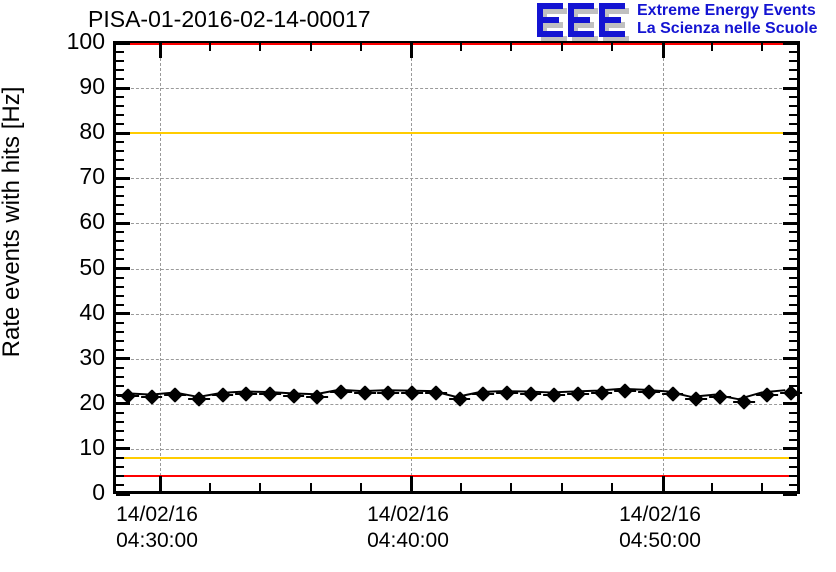  I want to click on x-axis-tick-label: 14/02/16 04:50:00, so click(660, 528).